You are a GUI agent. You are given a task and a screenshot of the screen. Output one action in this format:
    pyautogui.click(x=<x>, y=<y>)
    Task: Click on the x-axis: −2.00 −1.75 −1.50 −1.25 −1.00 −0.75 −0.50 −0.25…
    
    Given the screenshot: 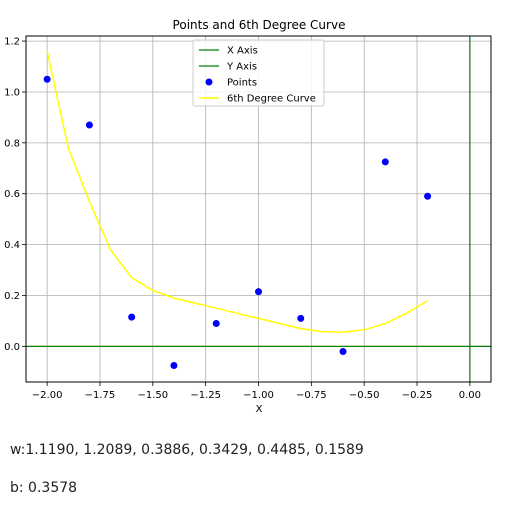 What is the action you would take?
    pyautogui.click(x=256, y=391)
    